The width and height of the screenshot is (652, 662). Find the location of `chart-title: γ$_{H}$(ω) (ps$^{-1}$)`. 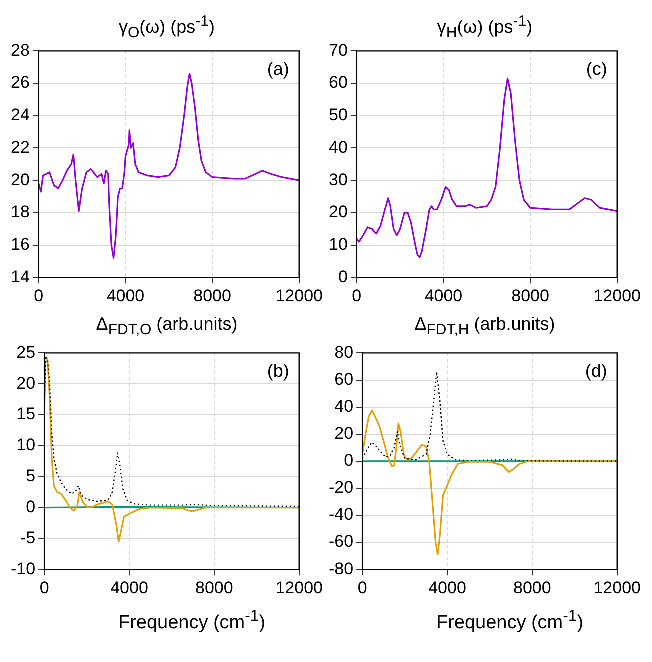

chart-title: γ$_{H}$(ω) (ps$^{-1}$) is located at coordinates (485, 27).